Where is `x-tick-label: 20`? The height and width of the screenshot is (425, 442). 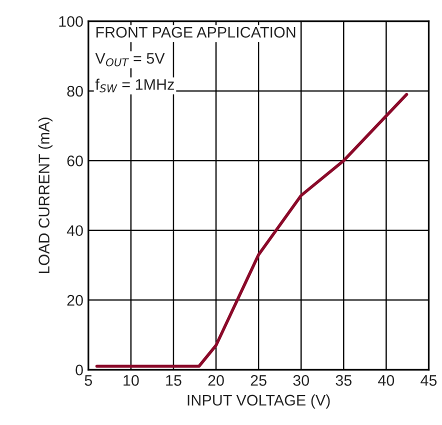 x-tick-label: 20 is located at coordinates (216, 380).